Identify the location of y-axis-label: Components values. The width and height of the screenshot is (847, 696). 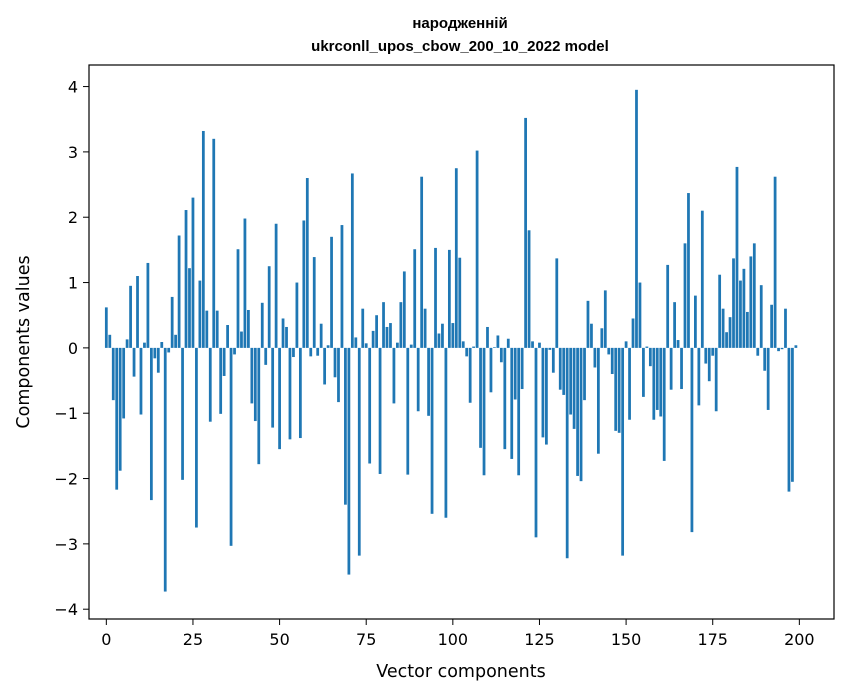
(24, 341).